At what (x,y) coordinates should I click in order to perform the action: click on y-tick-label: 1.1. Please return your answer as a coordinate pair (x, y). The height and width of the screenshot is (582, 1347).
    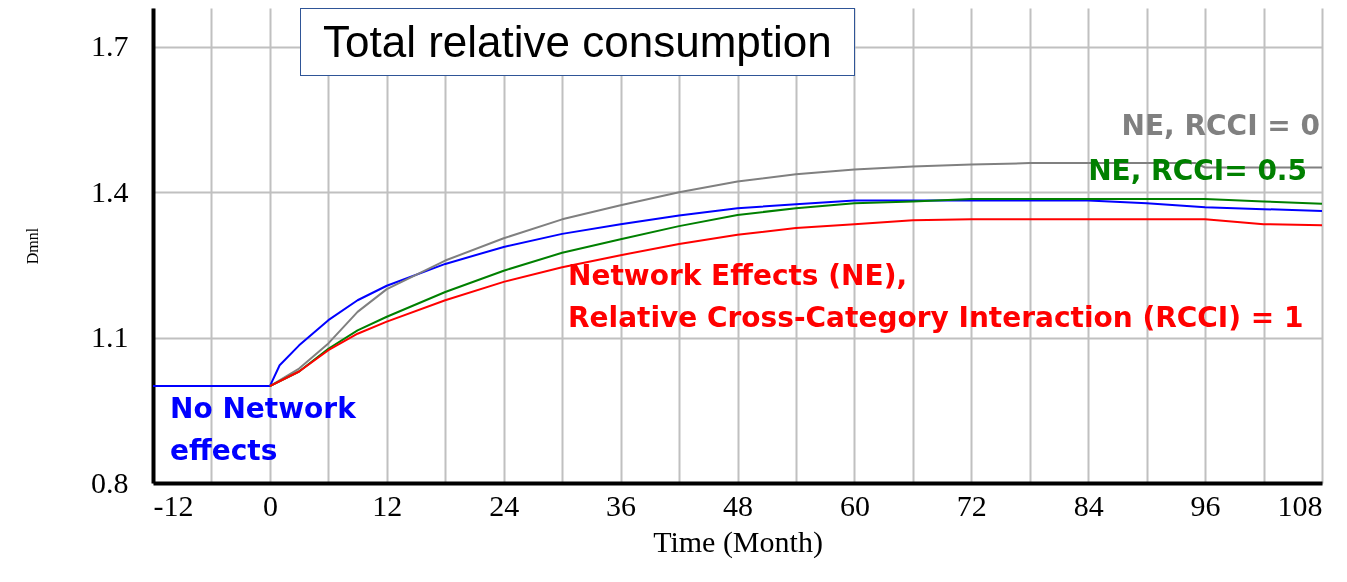
    Looking at the image, I should click on (110, 337).